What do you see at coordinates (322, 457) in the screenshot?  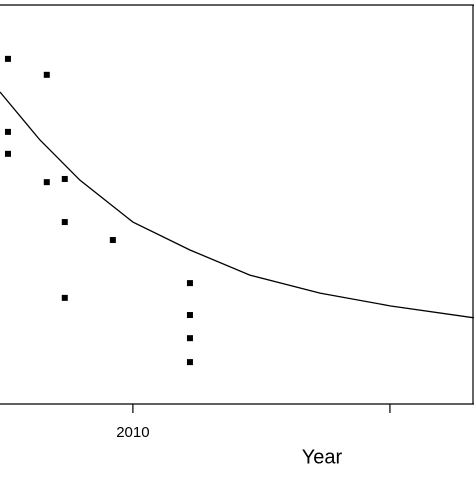 I see `x-axis-label: Year` at bounding box center [322, 457].